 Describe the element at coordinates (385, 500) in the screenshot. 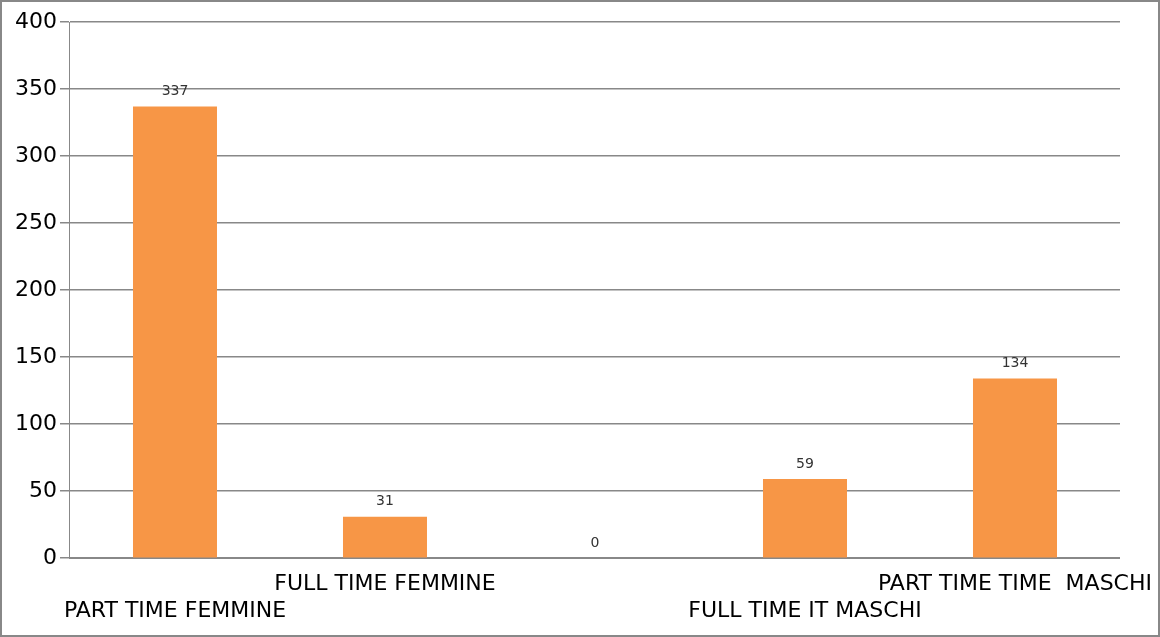

I see `data-label: 31` at that location.